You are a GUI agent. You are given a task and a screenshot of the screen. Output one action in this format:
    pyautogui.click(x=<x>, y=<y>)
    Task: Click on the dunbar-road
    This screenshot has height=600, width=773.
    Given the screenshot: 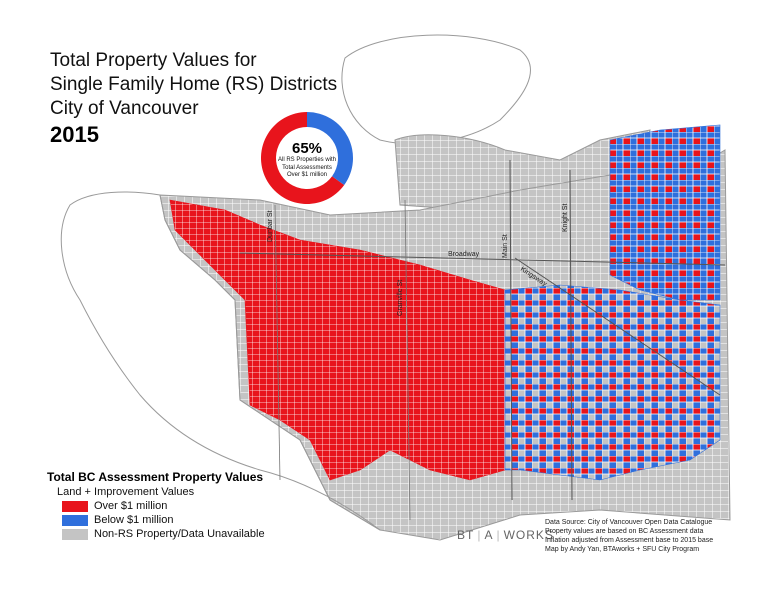 What is the action you would take?
    pyautogui.click(x=277, y=342)
    